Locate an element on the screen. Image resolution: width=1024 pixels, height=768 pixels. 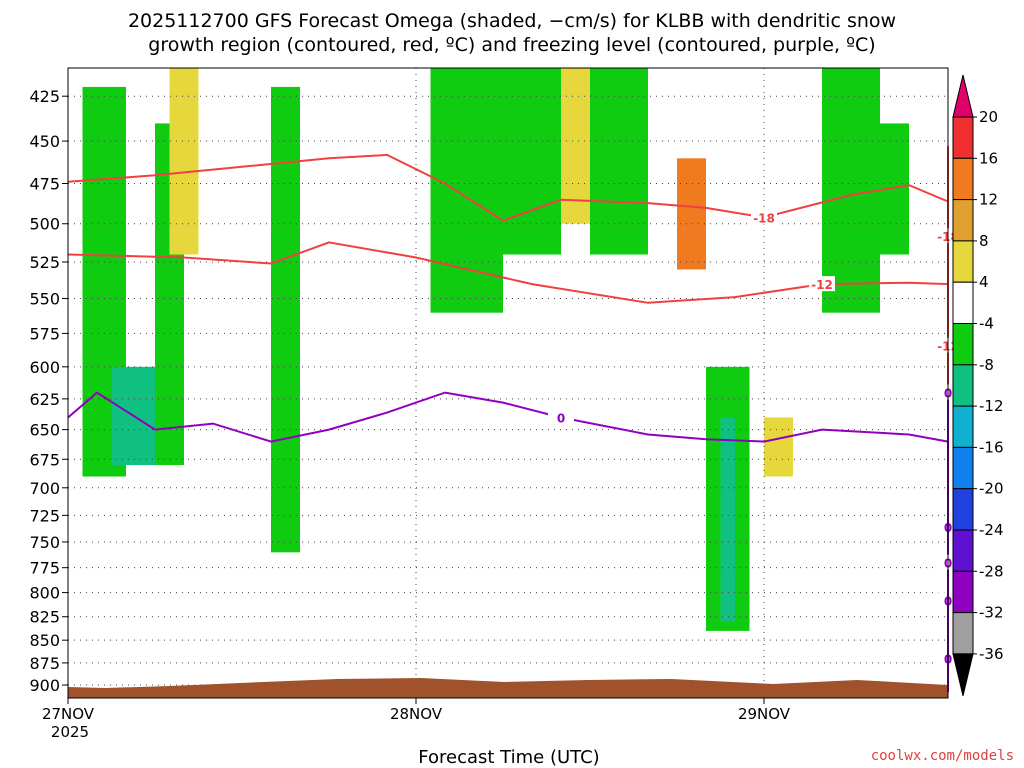
x-tick-label: 29NOV is located at coordinates (764, 714).